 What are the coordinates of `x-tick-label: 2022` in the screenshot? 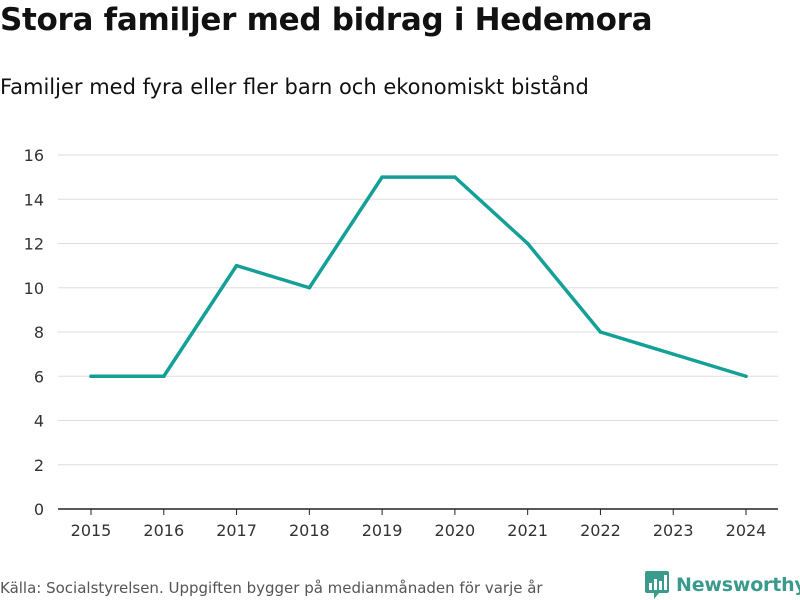 It's located at (600, 530).